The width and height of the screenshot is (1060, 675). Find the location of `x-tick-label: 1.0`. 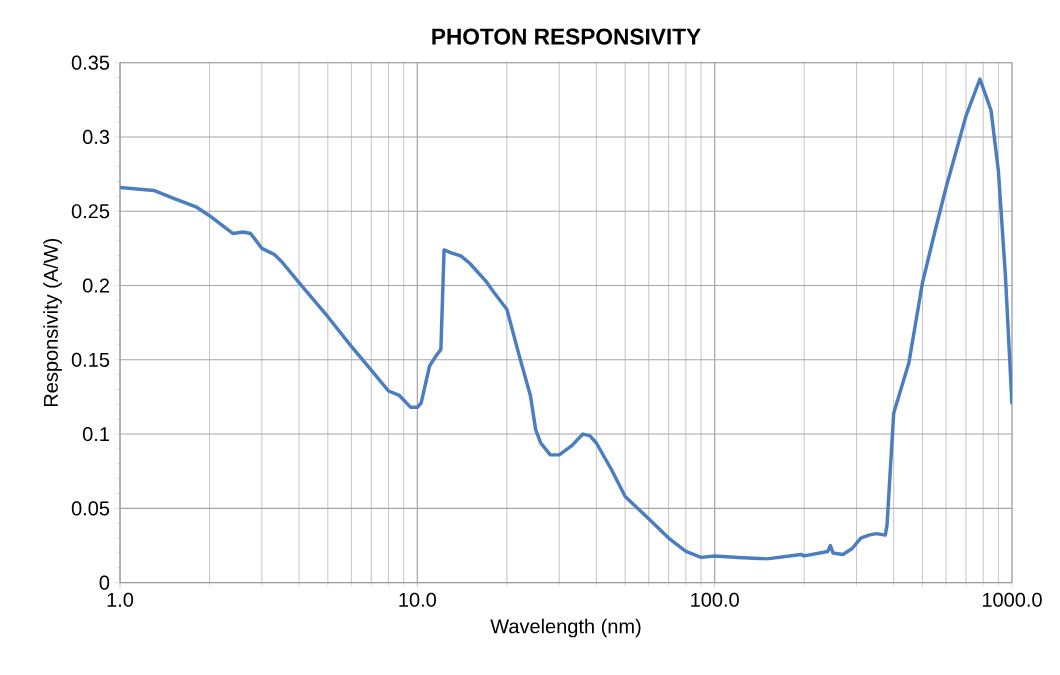

x-tick-label: 1.0 is located at coordinates (120, 600).